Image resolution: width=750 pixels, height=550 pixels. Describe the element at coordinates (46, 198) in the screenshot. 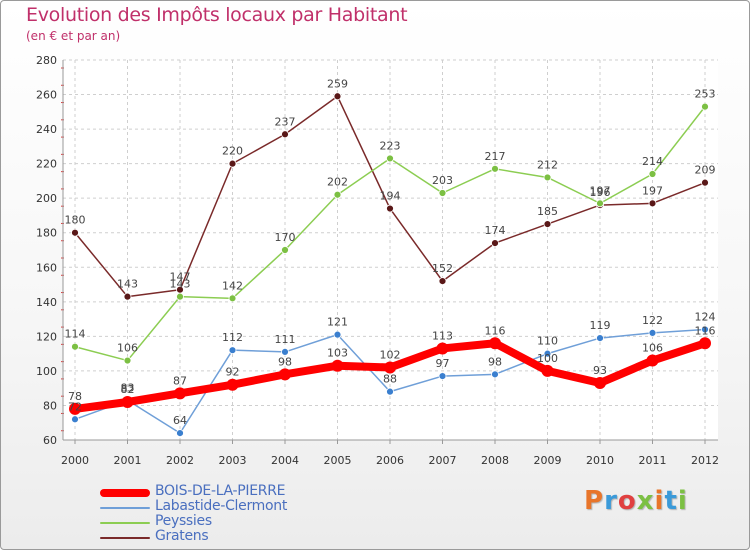

I see `y-tick-label: 200` at that location.